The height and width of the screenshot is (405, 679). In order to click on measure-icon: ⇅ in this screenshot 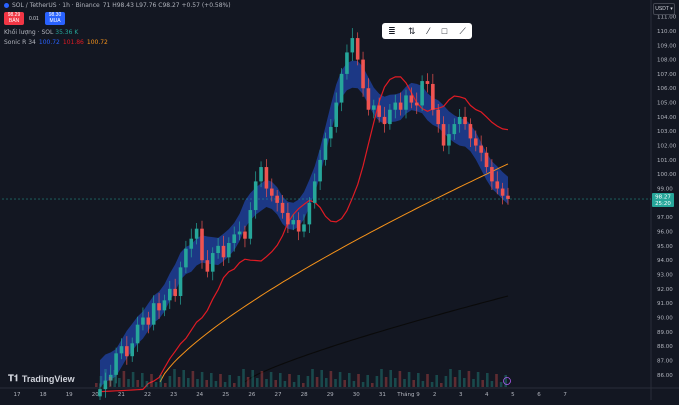, I will do `click(412, 30)`.